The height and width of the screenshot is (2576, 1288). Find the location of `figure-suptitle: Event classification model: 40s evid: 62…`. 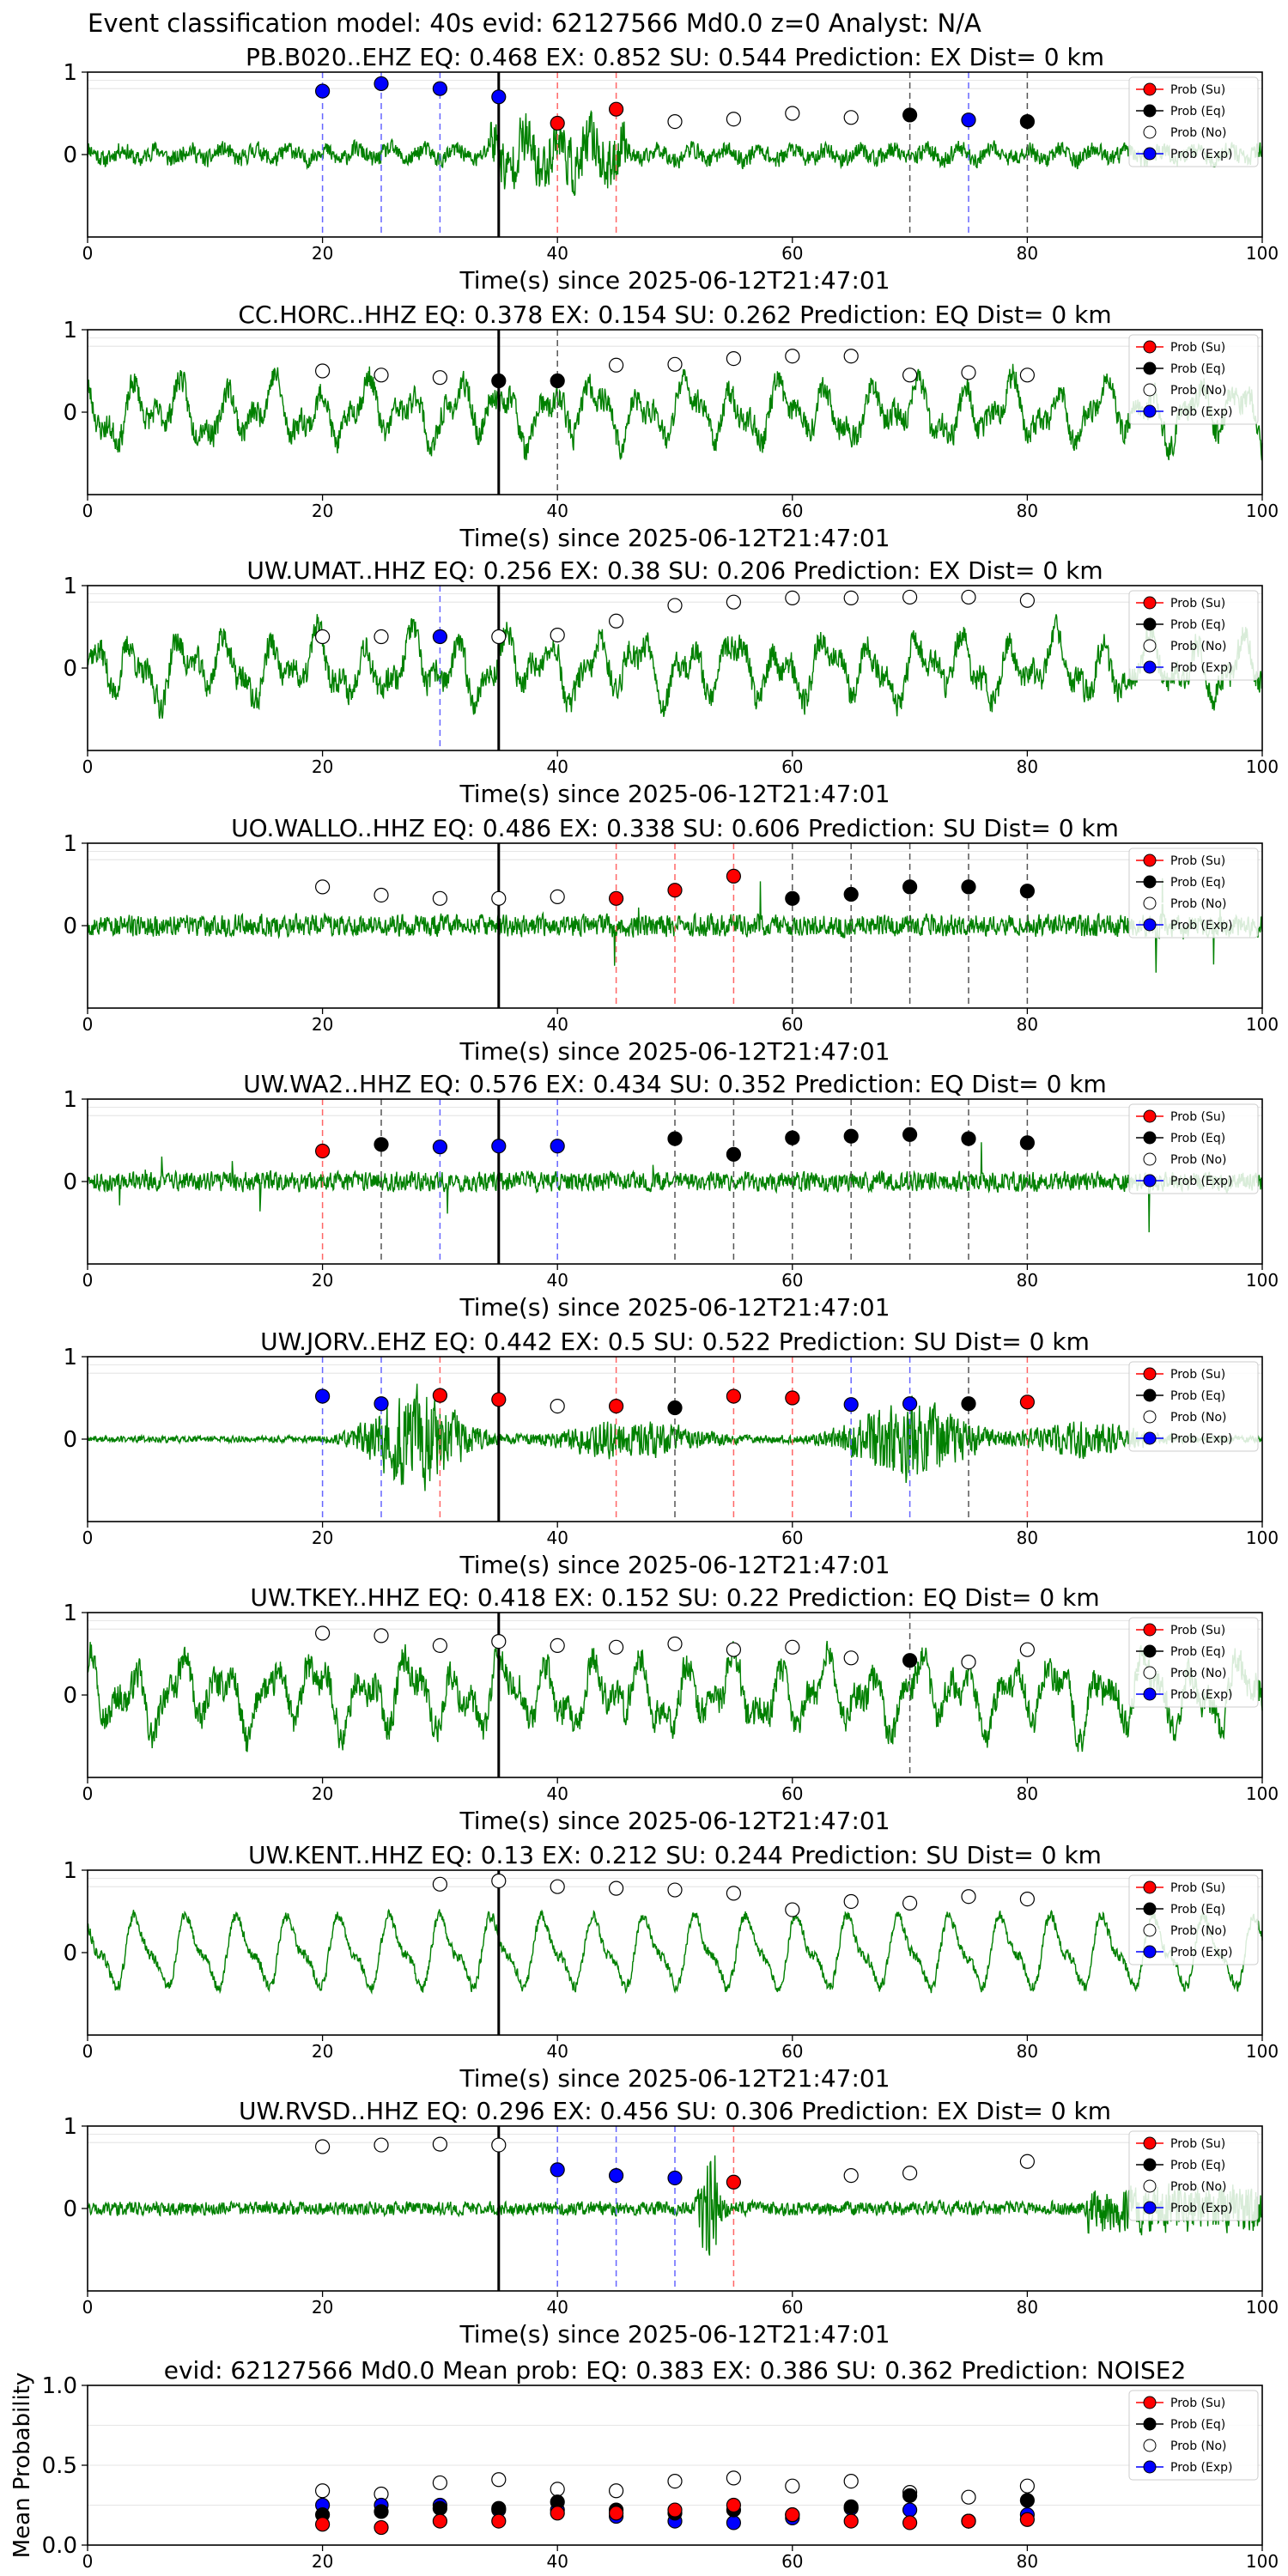

figure-suptitle: Event classification model: 40s evid: 62… is located at coordinates (534, 23).